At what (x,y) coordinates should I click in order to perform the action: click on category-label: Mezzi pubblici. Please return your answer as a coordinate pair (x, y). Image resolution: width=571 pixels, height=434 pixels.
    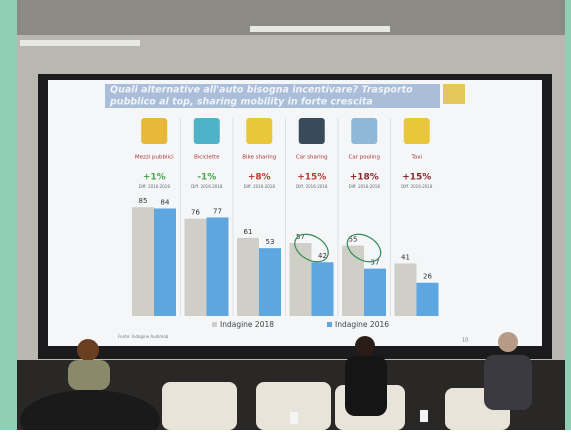
    Looking at the image, I should click on (154, 158).